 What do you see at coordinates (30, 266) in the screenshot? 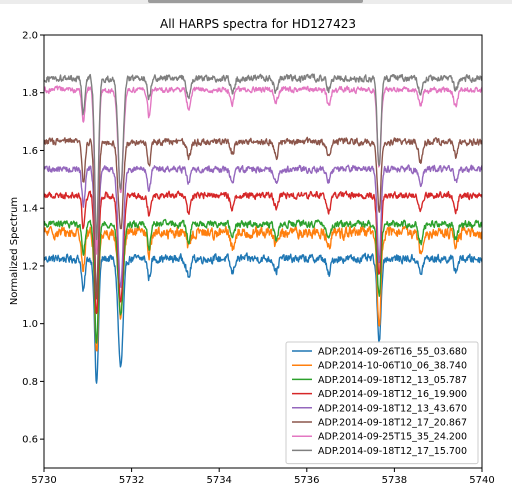
I see `y-tick-label: 1.2` at bounding box center [30, 266].